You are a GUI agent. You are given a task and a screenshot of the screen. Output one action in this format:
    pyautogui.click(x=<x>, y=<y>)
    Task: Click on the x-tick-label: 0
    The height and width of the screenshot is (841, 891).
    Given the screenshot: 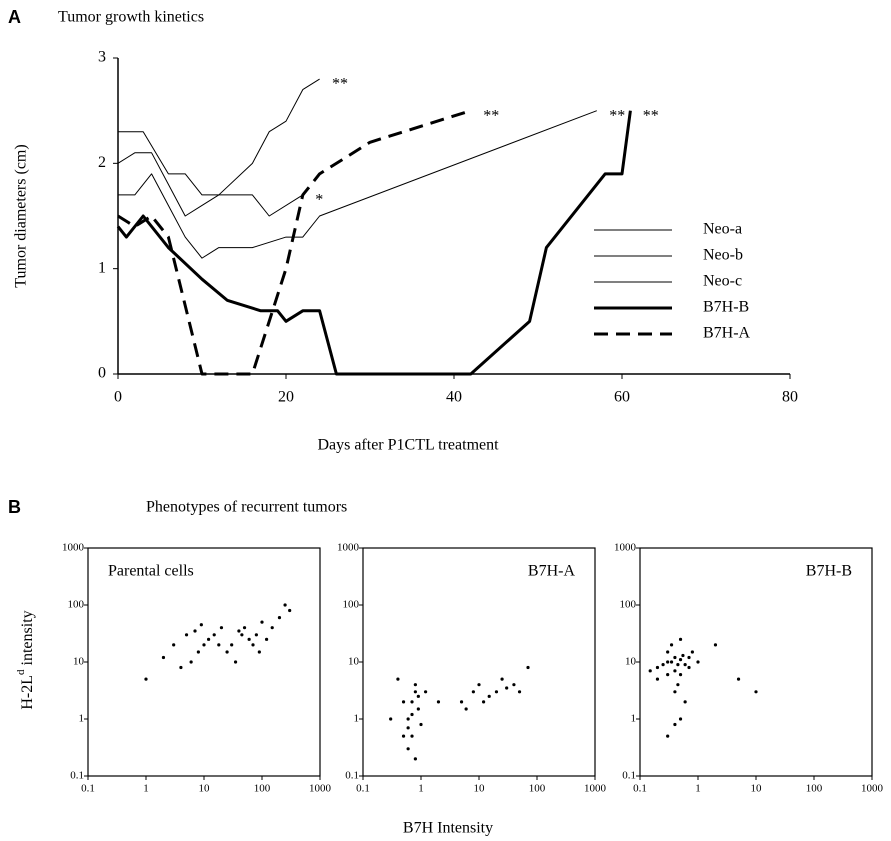 What is the action you would take?
    pyautogui.click(x=118, y=397)
    